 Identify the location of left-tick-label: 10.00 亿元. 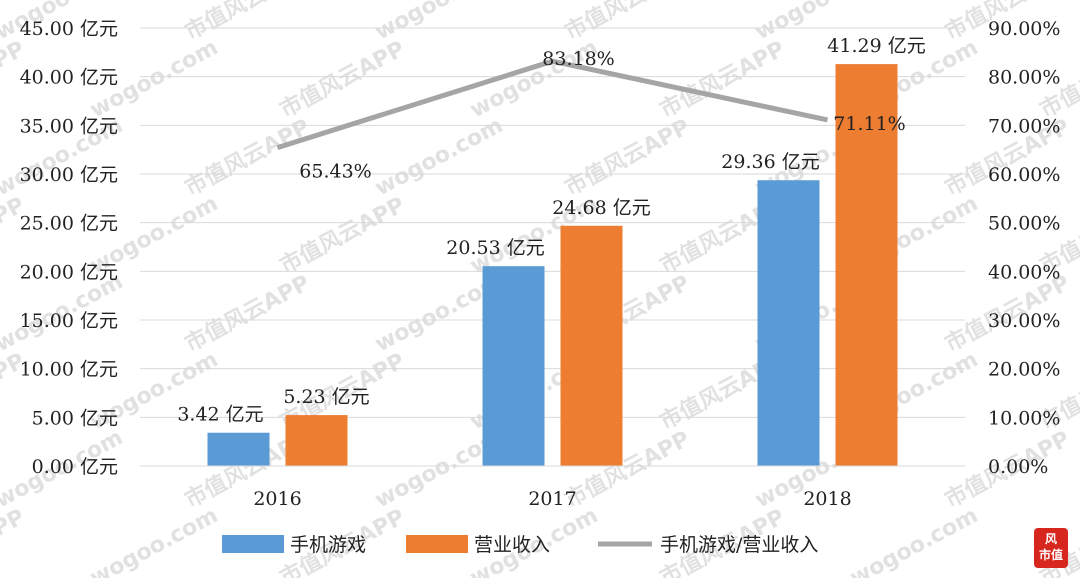
(69, 370).